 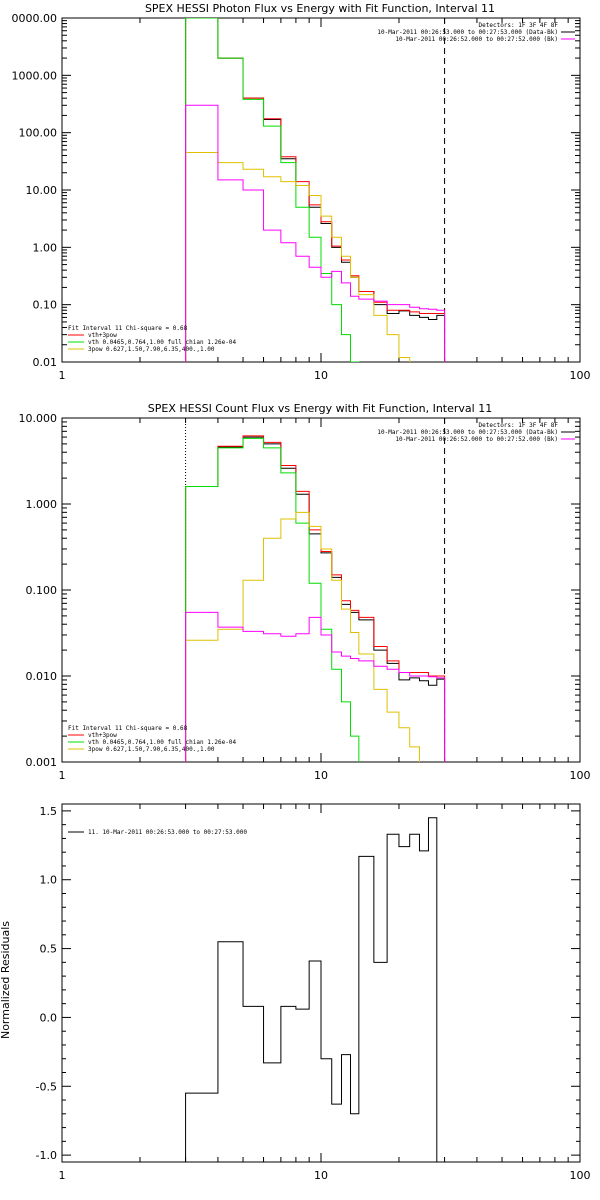 What do you see at coordinates (49, 949) in the screenshot?
I see `y-tick-label: 0.5` at bounding box center [49, 949].